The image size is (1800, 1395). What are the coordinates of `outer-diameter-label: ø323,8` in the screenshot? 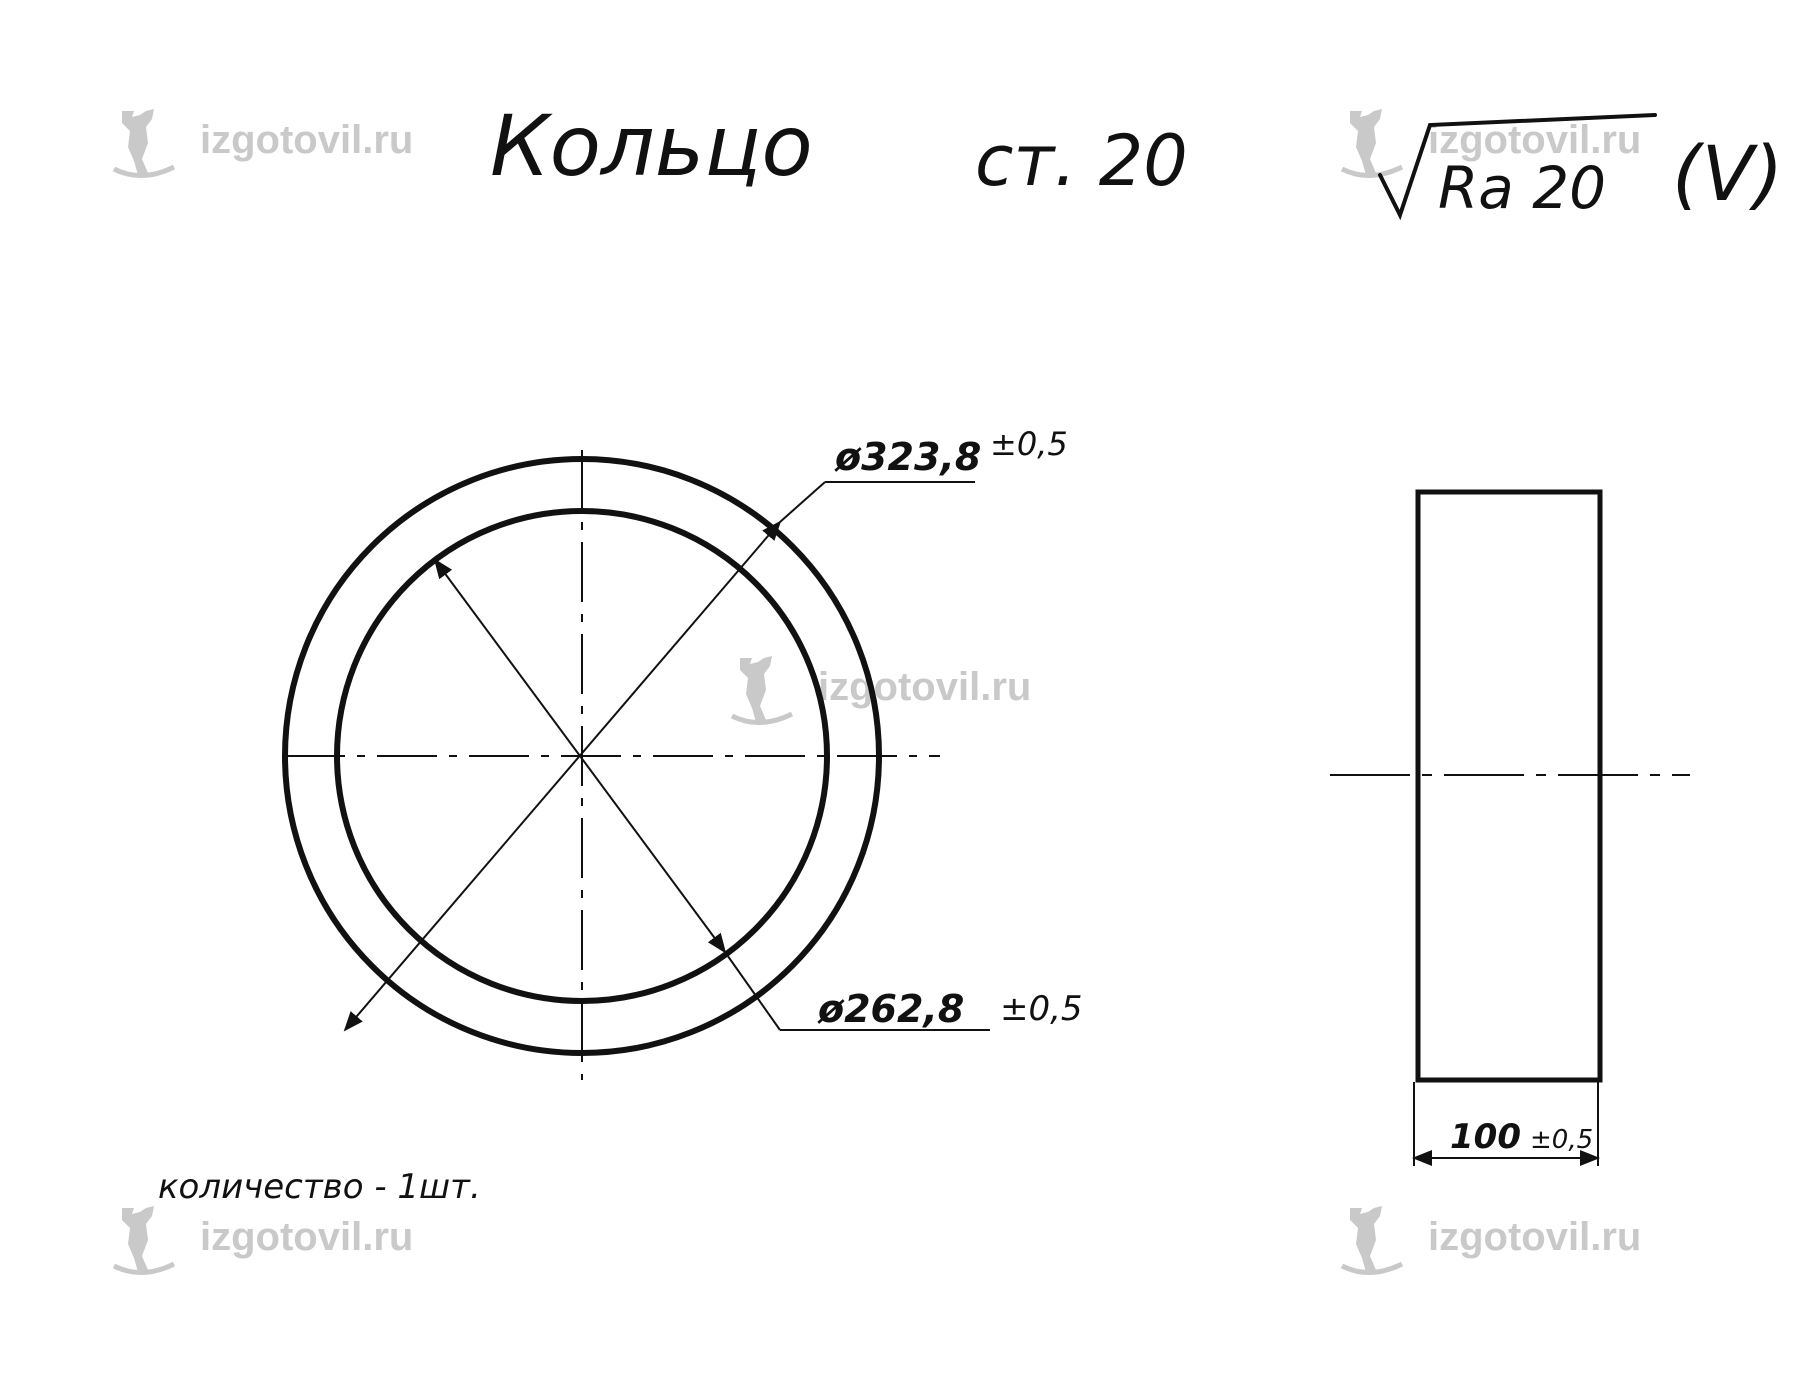 It's located at (907, 457).